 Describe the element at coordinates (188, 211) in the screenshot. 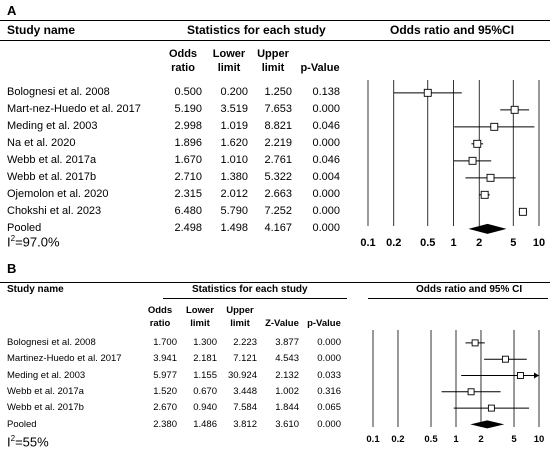

I see `cell-or: 6.480` at that location.